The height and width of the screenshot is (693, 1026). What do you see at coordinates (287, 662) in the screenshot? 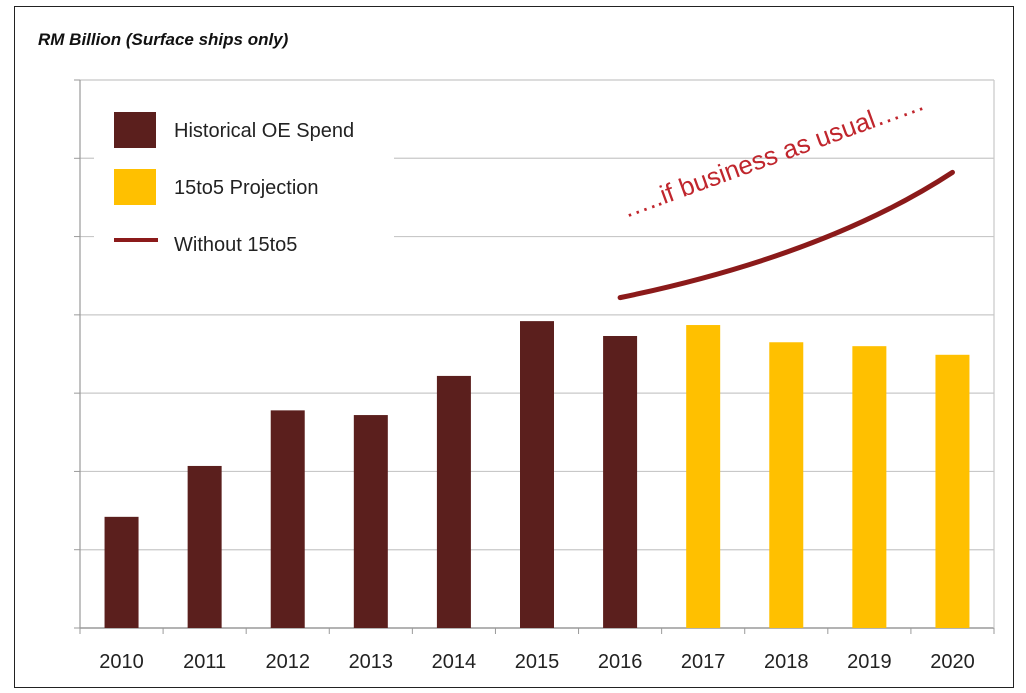
I see `x-tick-label: 2012` at bounding box center [287, 662].